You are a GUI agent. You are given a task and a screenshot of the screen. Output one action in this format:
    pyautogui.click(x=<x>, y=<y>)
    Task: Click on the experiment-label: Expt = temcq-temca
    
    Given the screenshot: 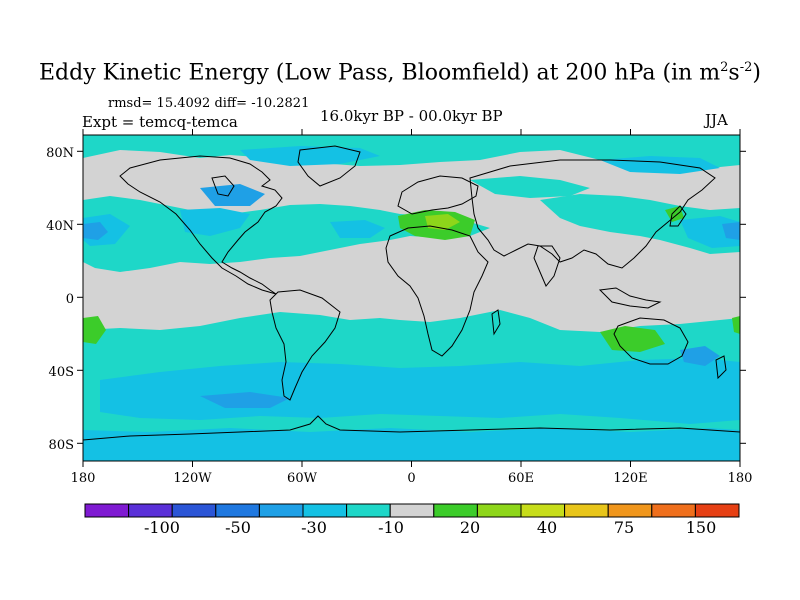 What is the action you would take?
    pyautogui.click(x=160, y=122)
    